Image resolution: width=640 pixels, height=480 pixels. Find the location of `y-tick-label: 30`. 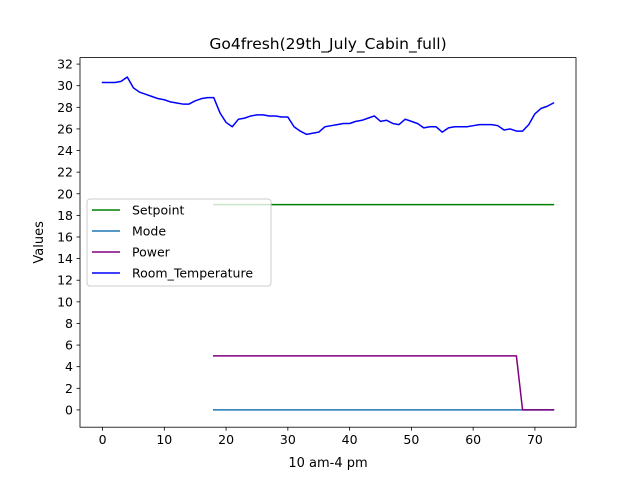

y-tick-label: 30 is located at coordinates (65, 85).